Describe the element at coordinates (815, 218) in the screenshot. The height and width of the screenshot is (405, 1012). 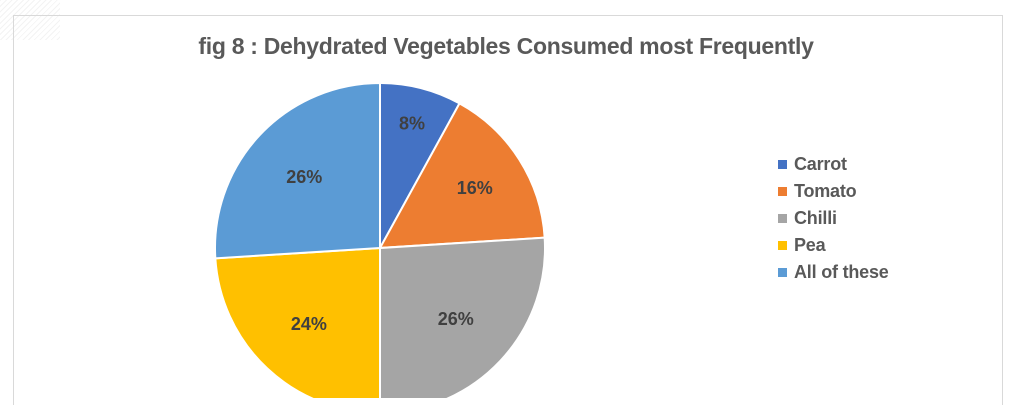
I see `legend-label: Chilli` at that location.